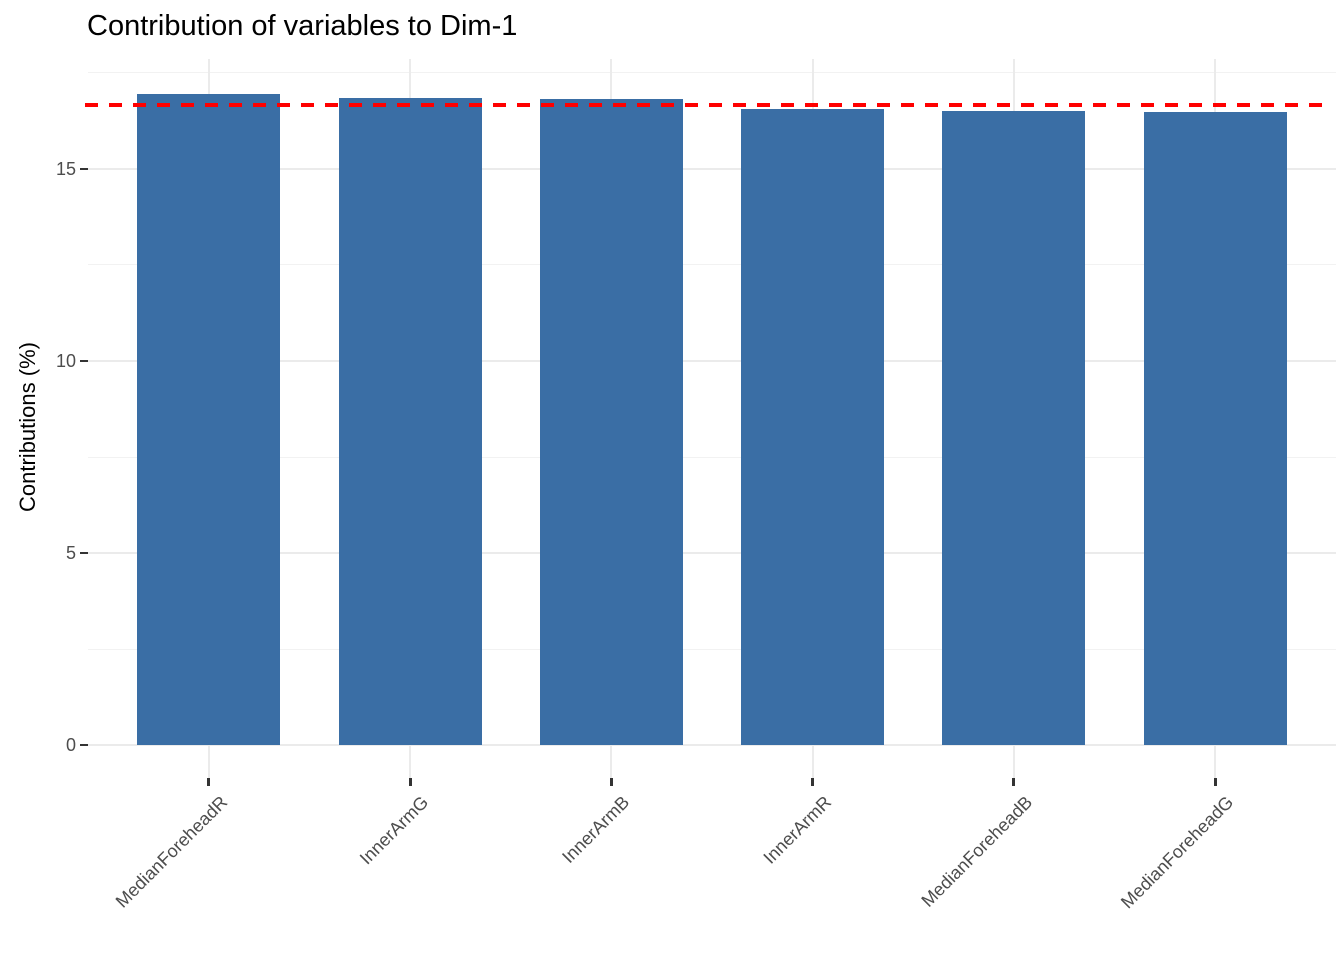 This screenshot has width=1344, height=960. Describe the element at coordinates (302, 26) in the screenshot. I see `chart-title: Contribution of variables to Dim-1` at that location.